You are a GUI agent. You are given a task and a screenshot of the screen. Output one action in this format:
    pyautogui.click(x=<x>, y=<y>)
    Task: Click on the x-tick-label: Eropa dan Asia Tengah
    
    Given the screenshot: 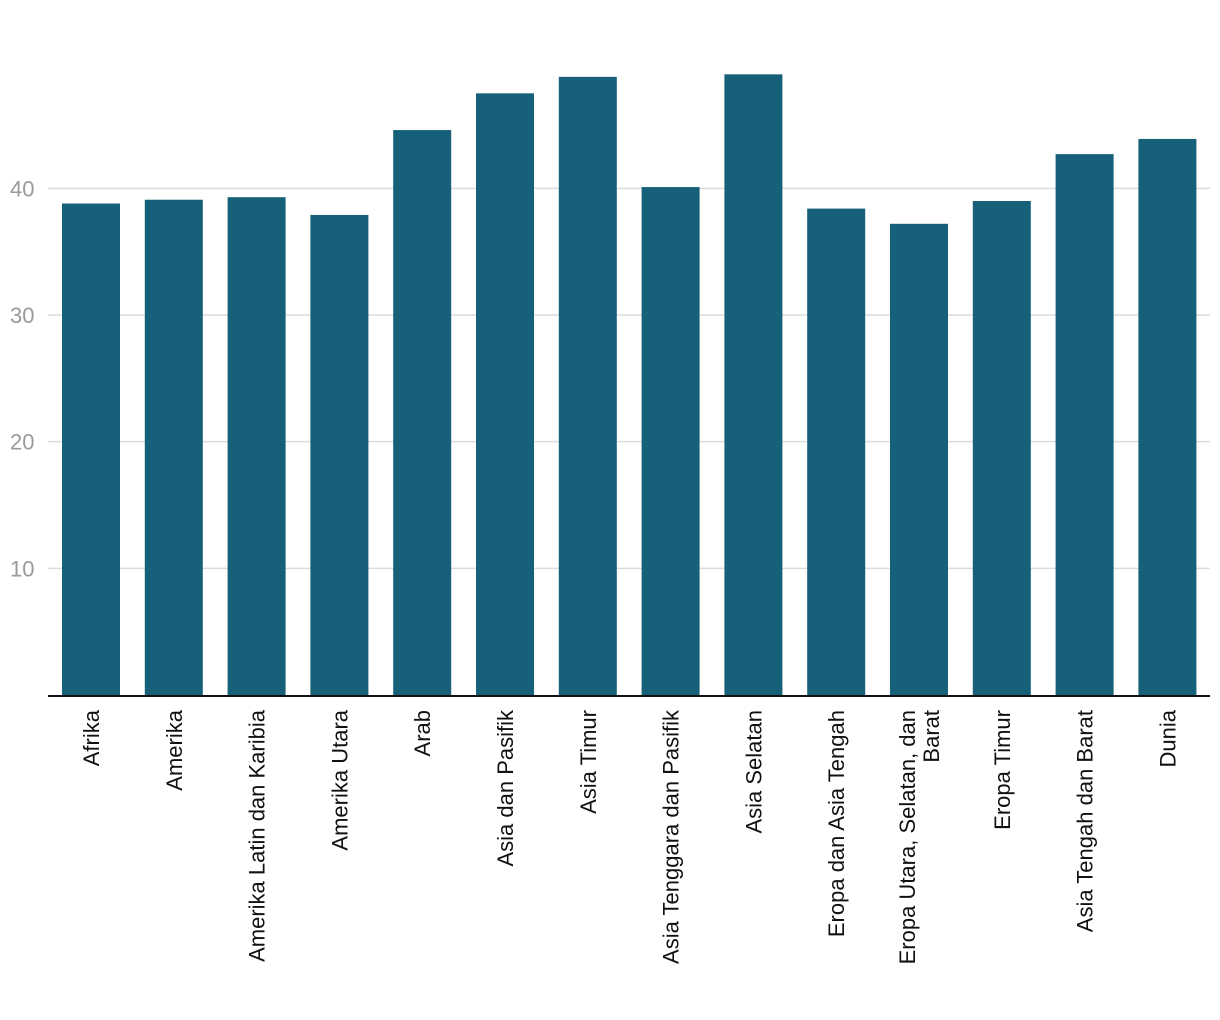 What is the action you would take?
    pyautogui.click(x=836, y=823)
    